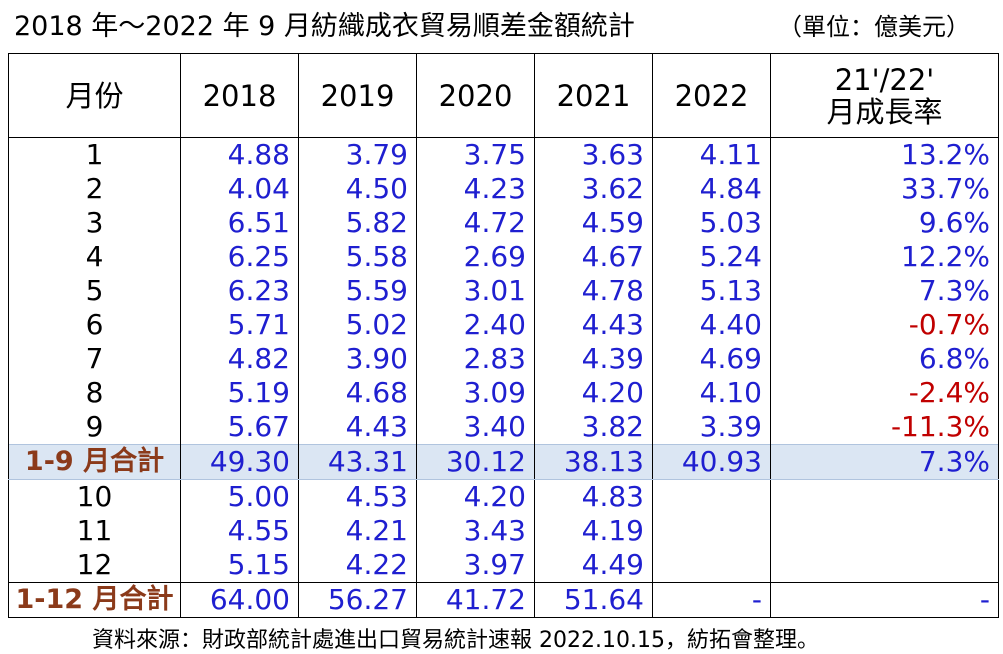 The image size is (1003, 654). What do you see at coordinates (711, 462) in the screenshot?
I see `cell-y2022: 40.93` at bounding box center [711, 462].